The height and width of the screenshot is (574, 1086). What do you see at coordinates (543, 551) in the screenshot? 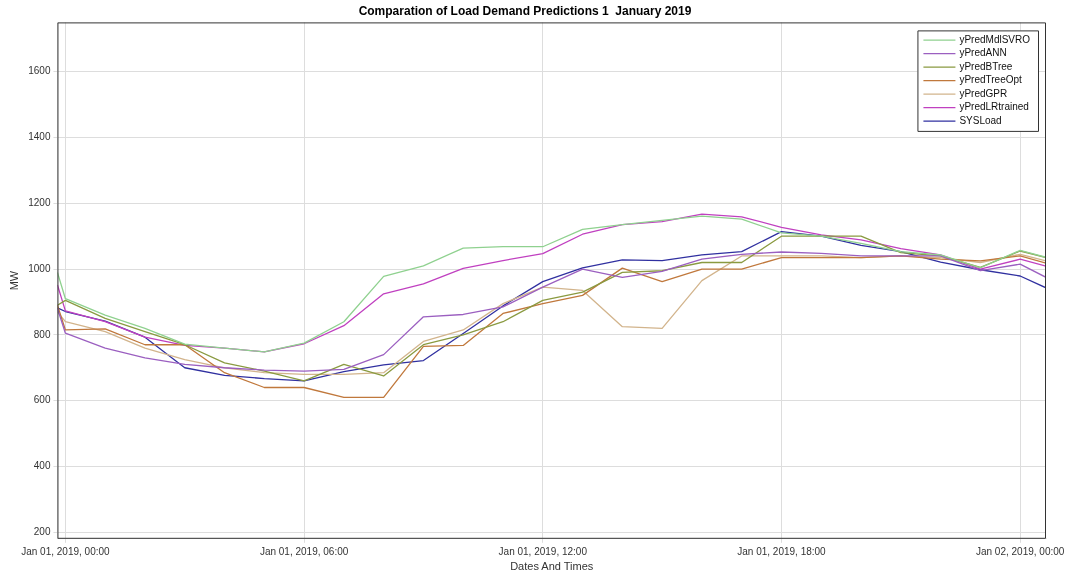
I see `x-tick-label: Jan 01, 2019, 12:00` at bounding box center [543, 551].